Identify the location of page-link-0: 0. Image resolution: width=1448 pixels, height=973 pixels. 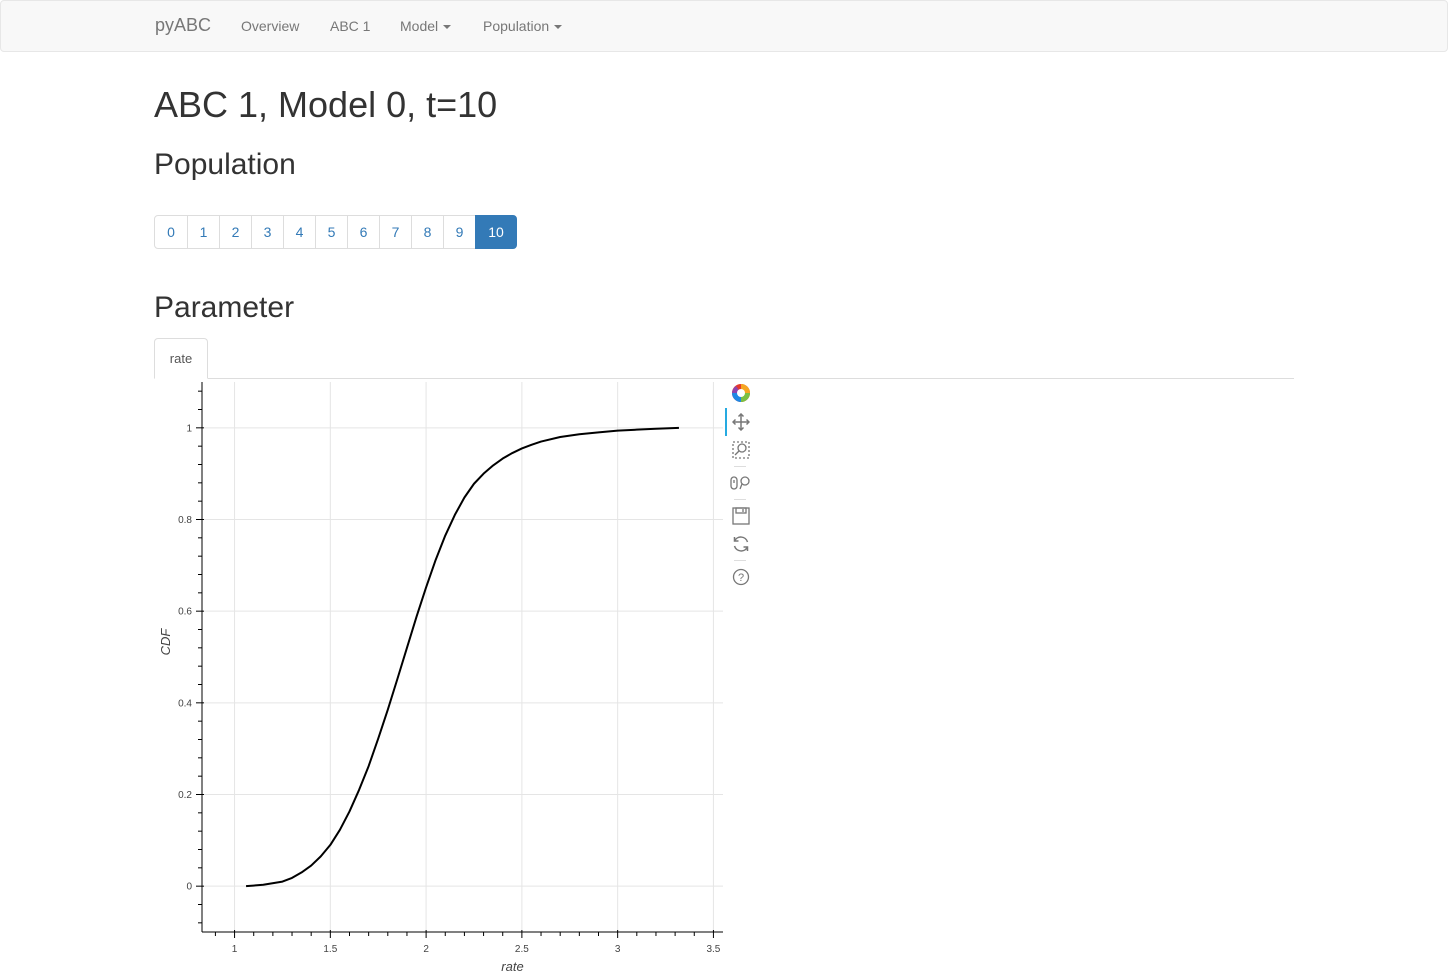
(171, 232).